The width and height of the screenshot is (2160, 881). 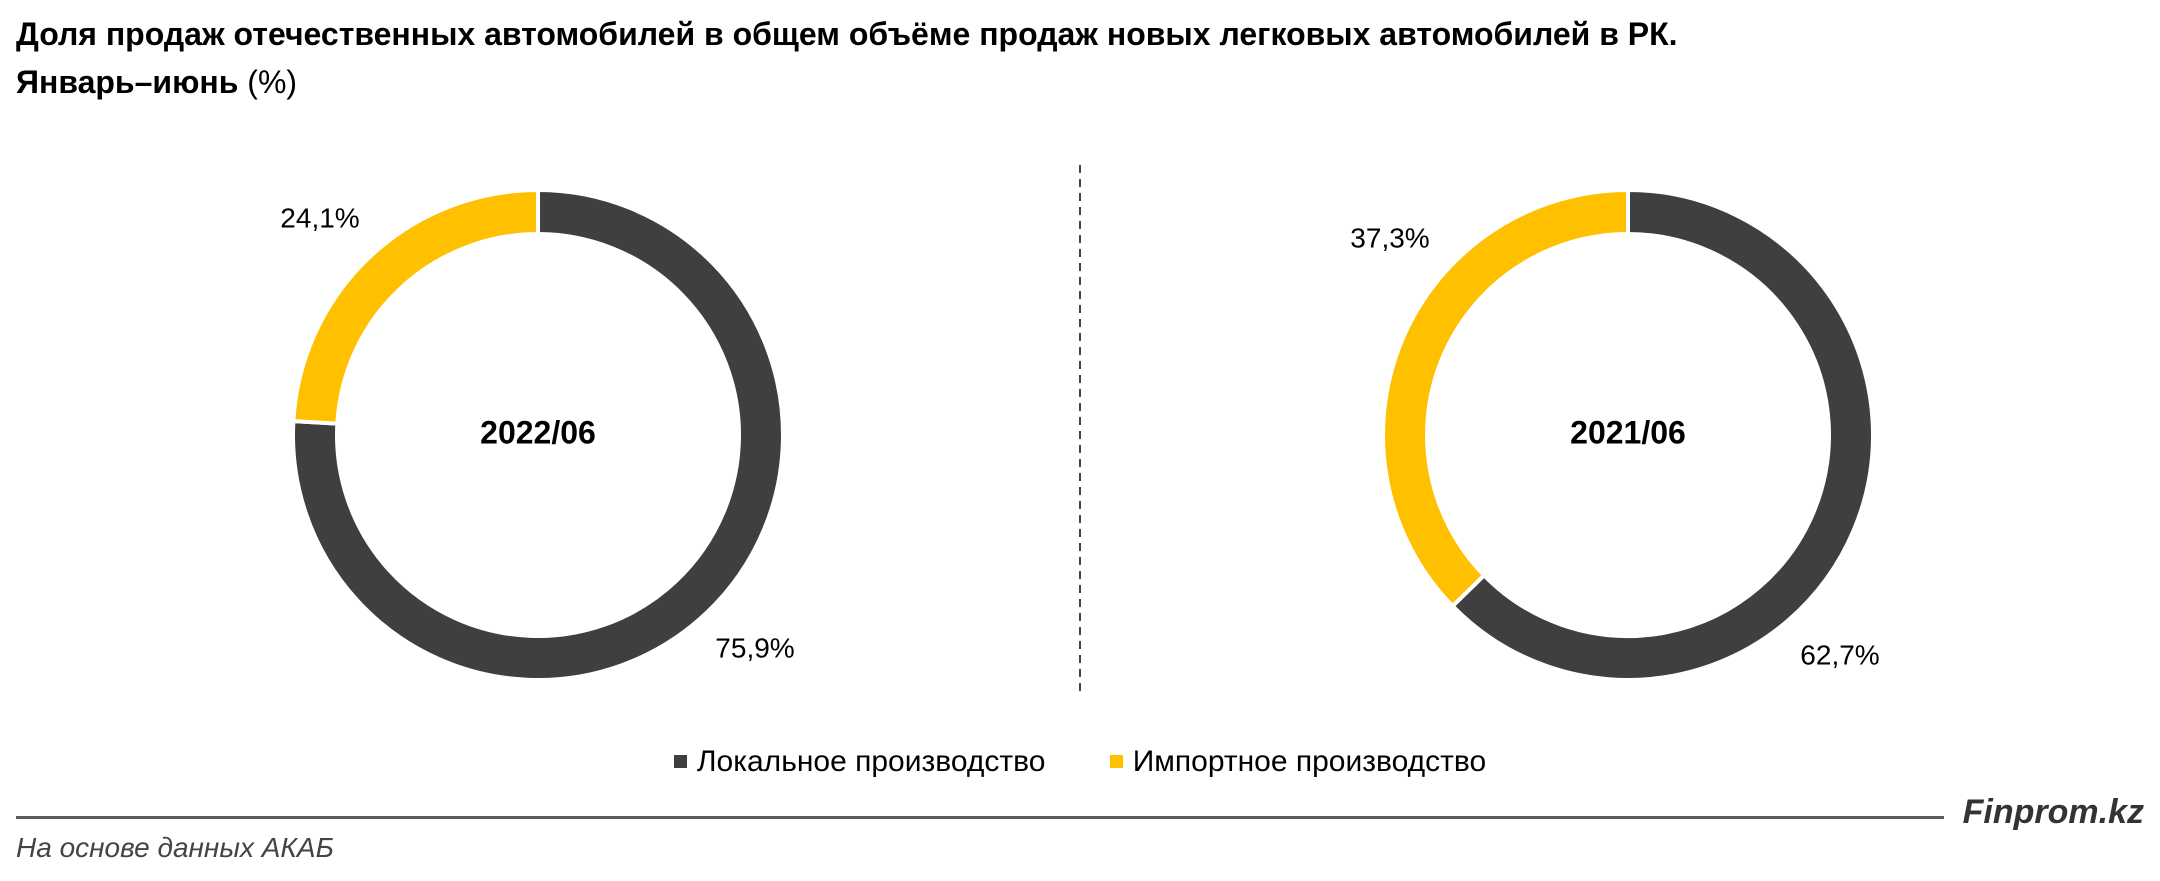 What do you see at coordinates (127, 82) in the screenshot?
I see `chart-title-period: Январь–июнь` at bounding box center [127, 82].